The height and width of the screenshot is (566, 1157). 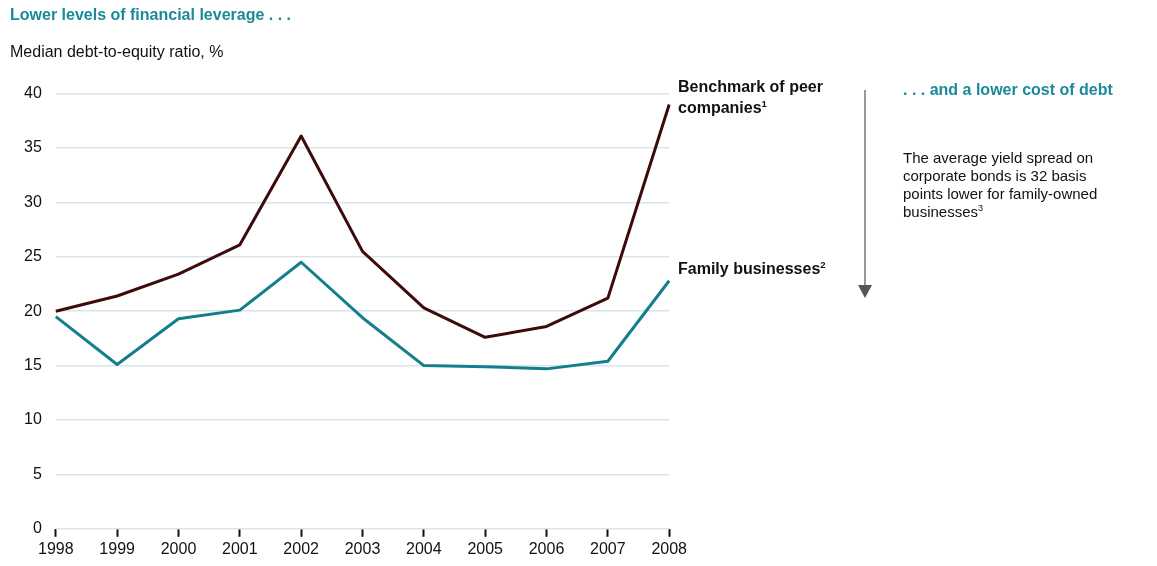 I want to click on x-tick-label: 2004, so click(x=424, y=548).